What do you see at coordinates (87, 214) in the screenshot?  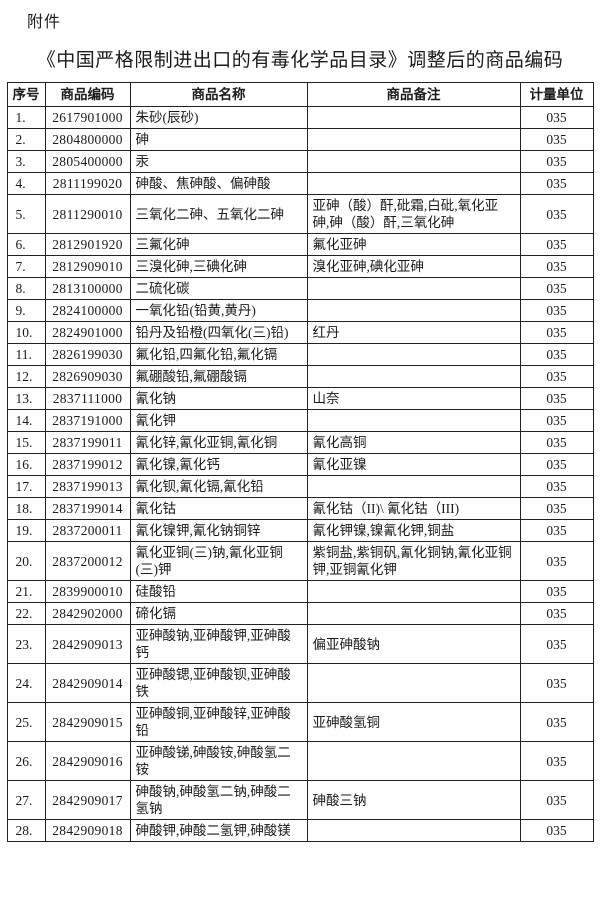 I see `commodity-code-cell: 2811290010` at bounding box center [87, 214].